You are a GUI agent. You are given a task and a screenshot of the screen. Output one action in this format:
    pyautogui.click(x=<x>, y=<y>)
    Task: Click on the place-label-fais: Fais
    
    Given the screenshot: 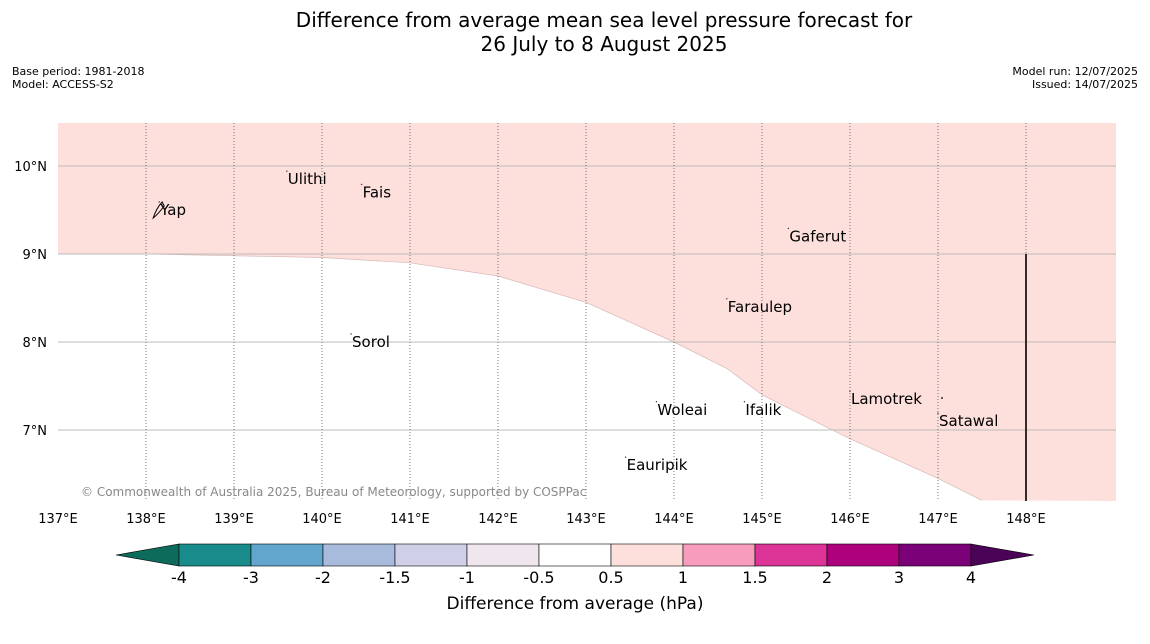 What is the action you would take?
    pyautogui.click(x=377, y=192)
    